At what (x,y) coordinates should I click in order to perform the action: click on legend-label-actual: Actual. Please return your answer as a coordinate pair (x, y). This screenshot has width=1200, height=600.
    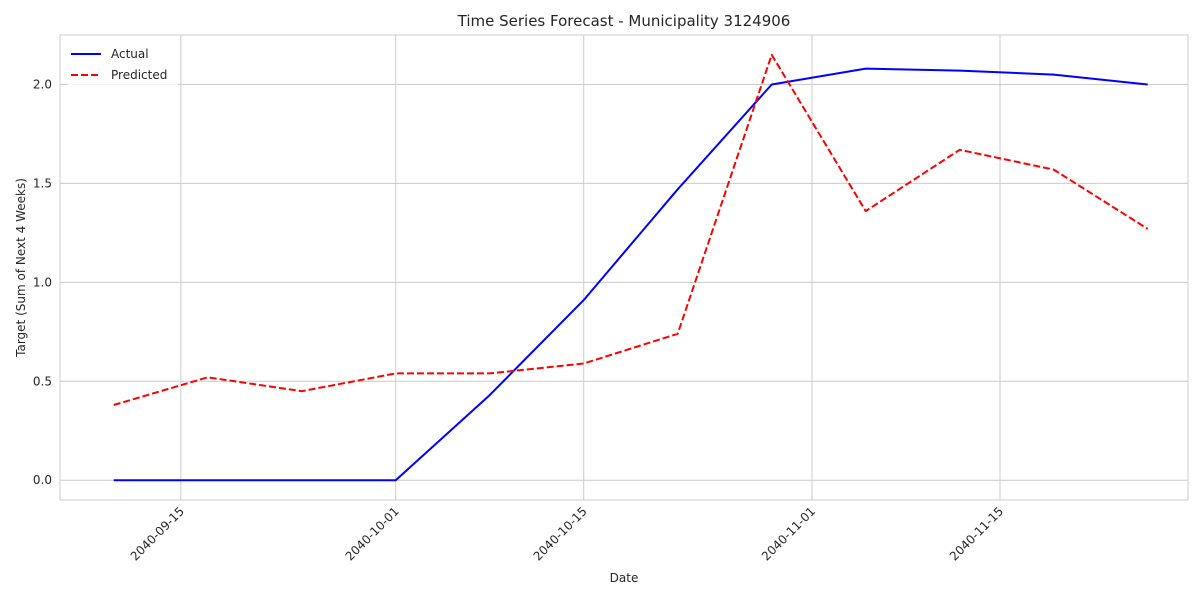
    Looking at the image, I should click on (130, 54).